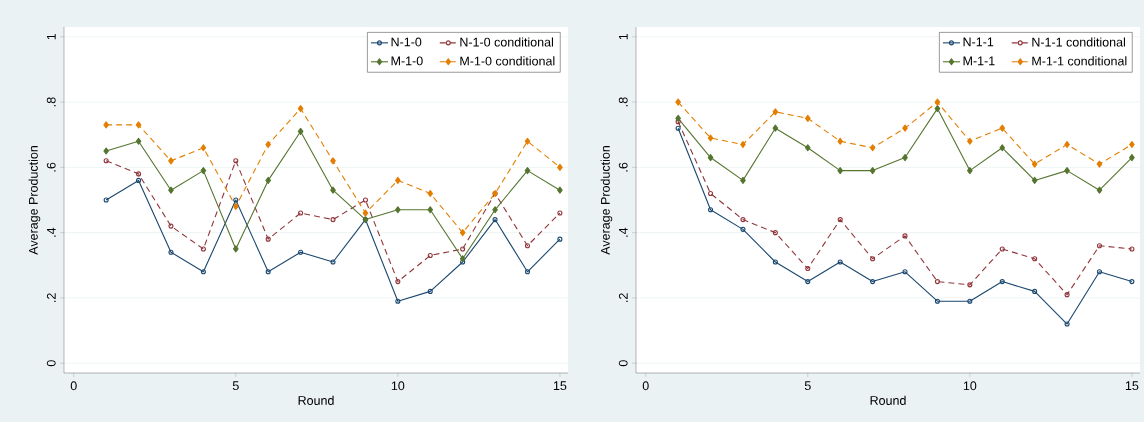 The width and height of the screenshot is (1144, 422). What do you see at coordinates (606, 200) in the screenshot?
I see `y-axis-title: Average Production` at bounding box center [606, 200].